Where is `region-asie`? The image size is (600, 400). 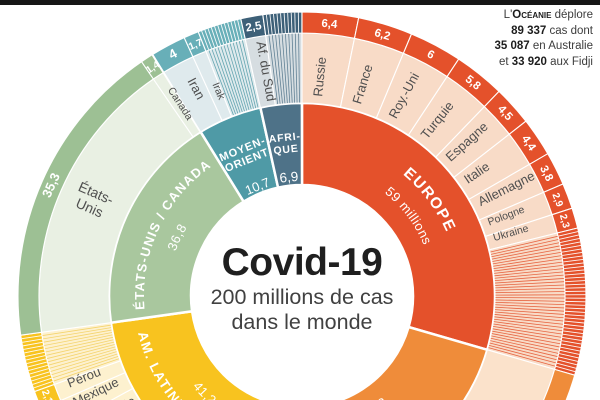 region-asie is located at coordinates (412, 362).